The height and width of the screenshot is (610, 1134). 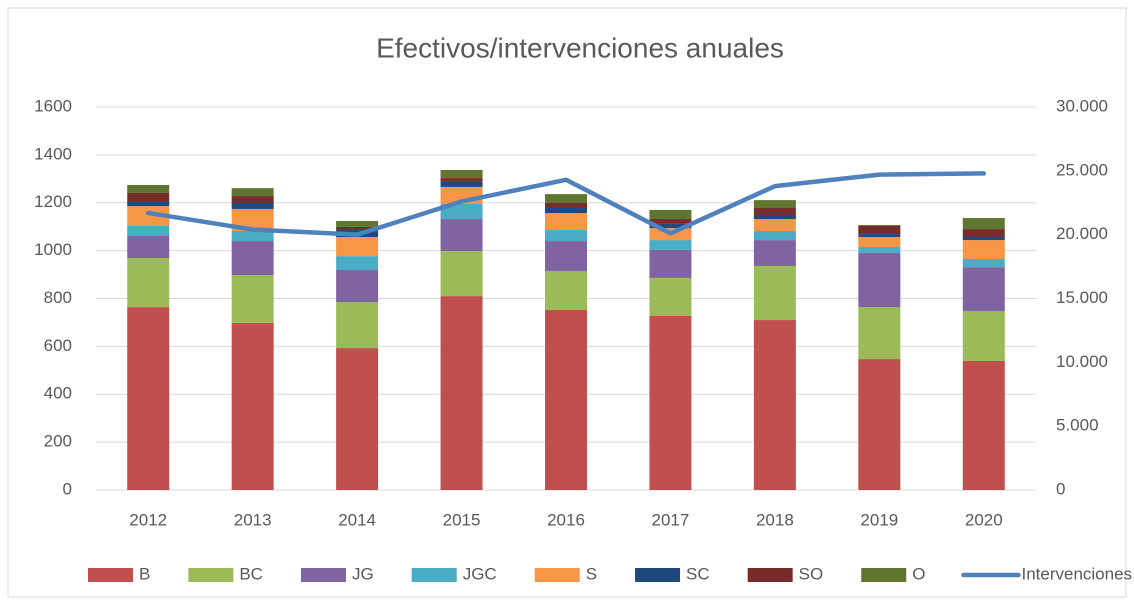 What do you see at coordinates (144, 573) in the screenshot?
I see `legend-label: B` at bounding box center [144, 573].